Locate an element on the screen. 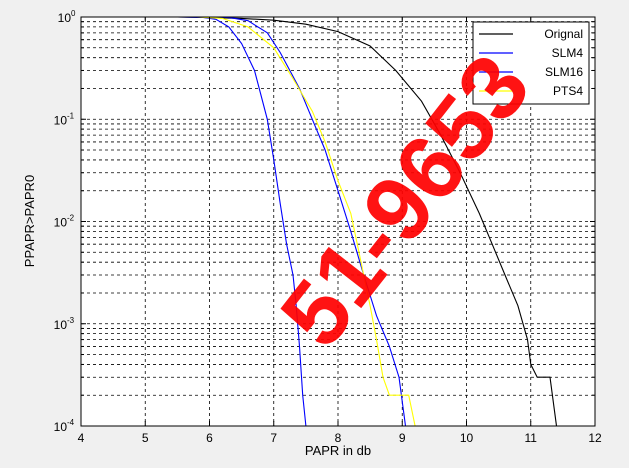 The image size is (629, 473). x-axis-label: PAPR in db is located at coordinates (338, 450).